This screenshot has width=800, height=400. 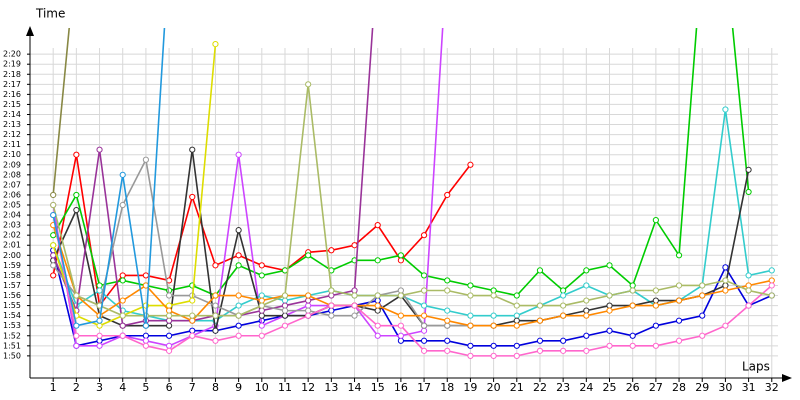 I want to click on y-tick-label: 2:20, so click(x=12, y=54).